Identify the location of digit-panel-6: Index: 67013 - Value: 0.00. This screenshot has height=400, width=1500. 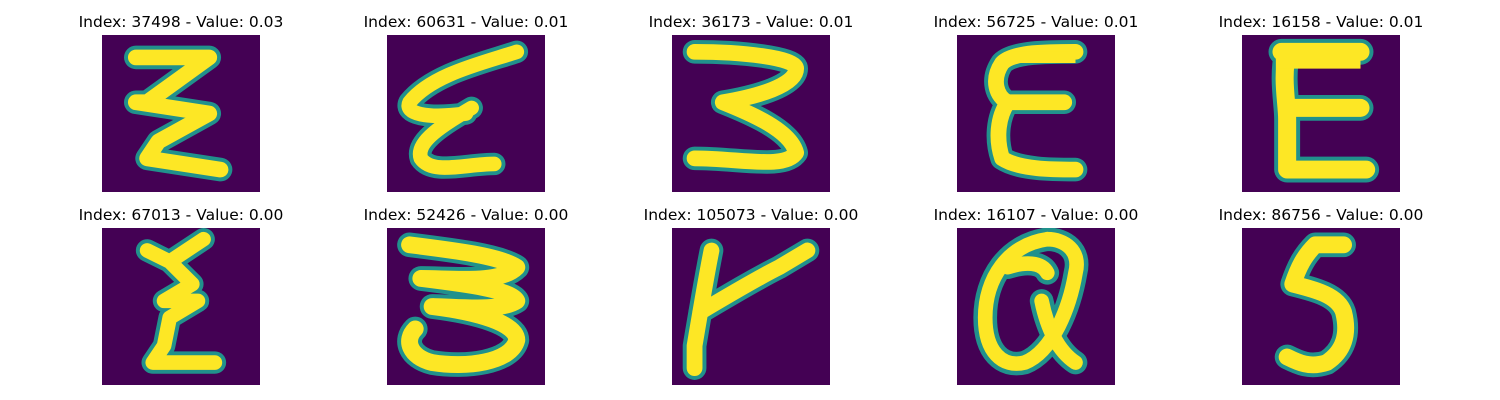
(181, 289).